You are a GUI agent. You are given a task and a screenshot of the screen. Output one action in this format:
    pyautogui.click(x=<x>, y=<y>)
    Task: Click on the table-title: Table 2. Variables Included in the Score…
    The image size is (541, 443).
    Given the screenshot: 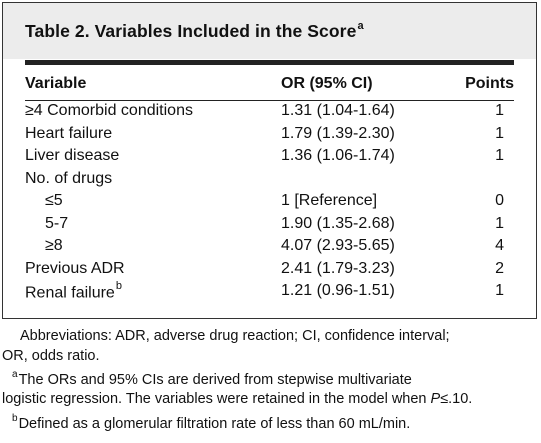 What is the action you would take?
    pyautogui.click(x=194, y=31)
    